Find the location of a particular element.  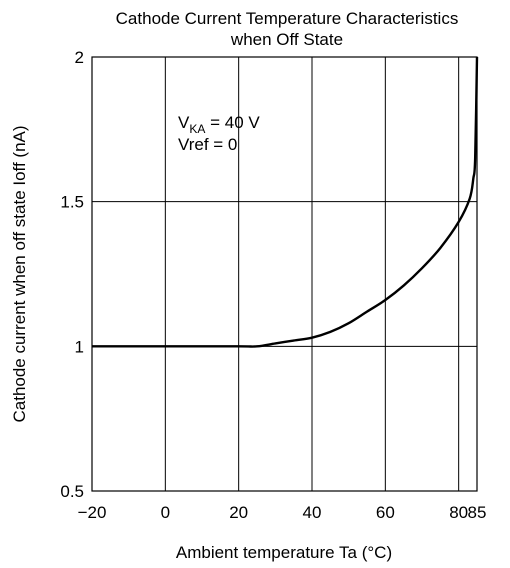

chart-subtitle: when Off State is located at coordinates (286, 39).